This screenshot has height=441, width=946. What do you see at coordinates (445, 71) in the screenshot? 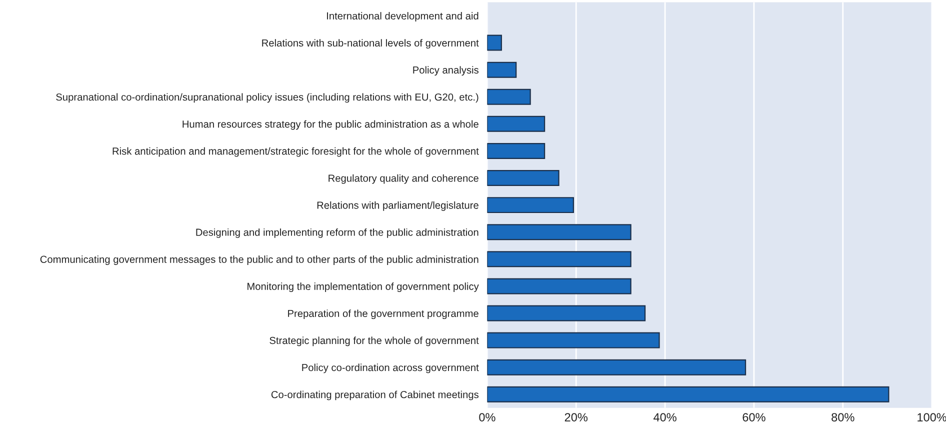
I see `y-tick-label: Policy analysis` at bounding box center [445, 71].